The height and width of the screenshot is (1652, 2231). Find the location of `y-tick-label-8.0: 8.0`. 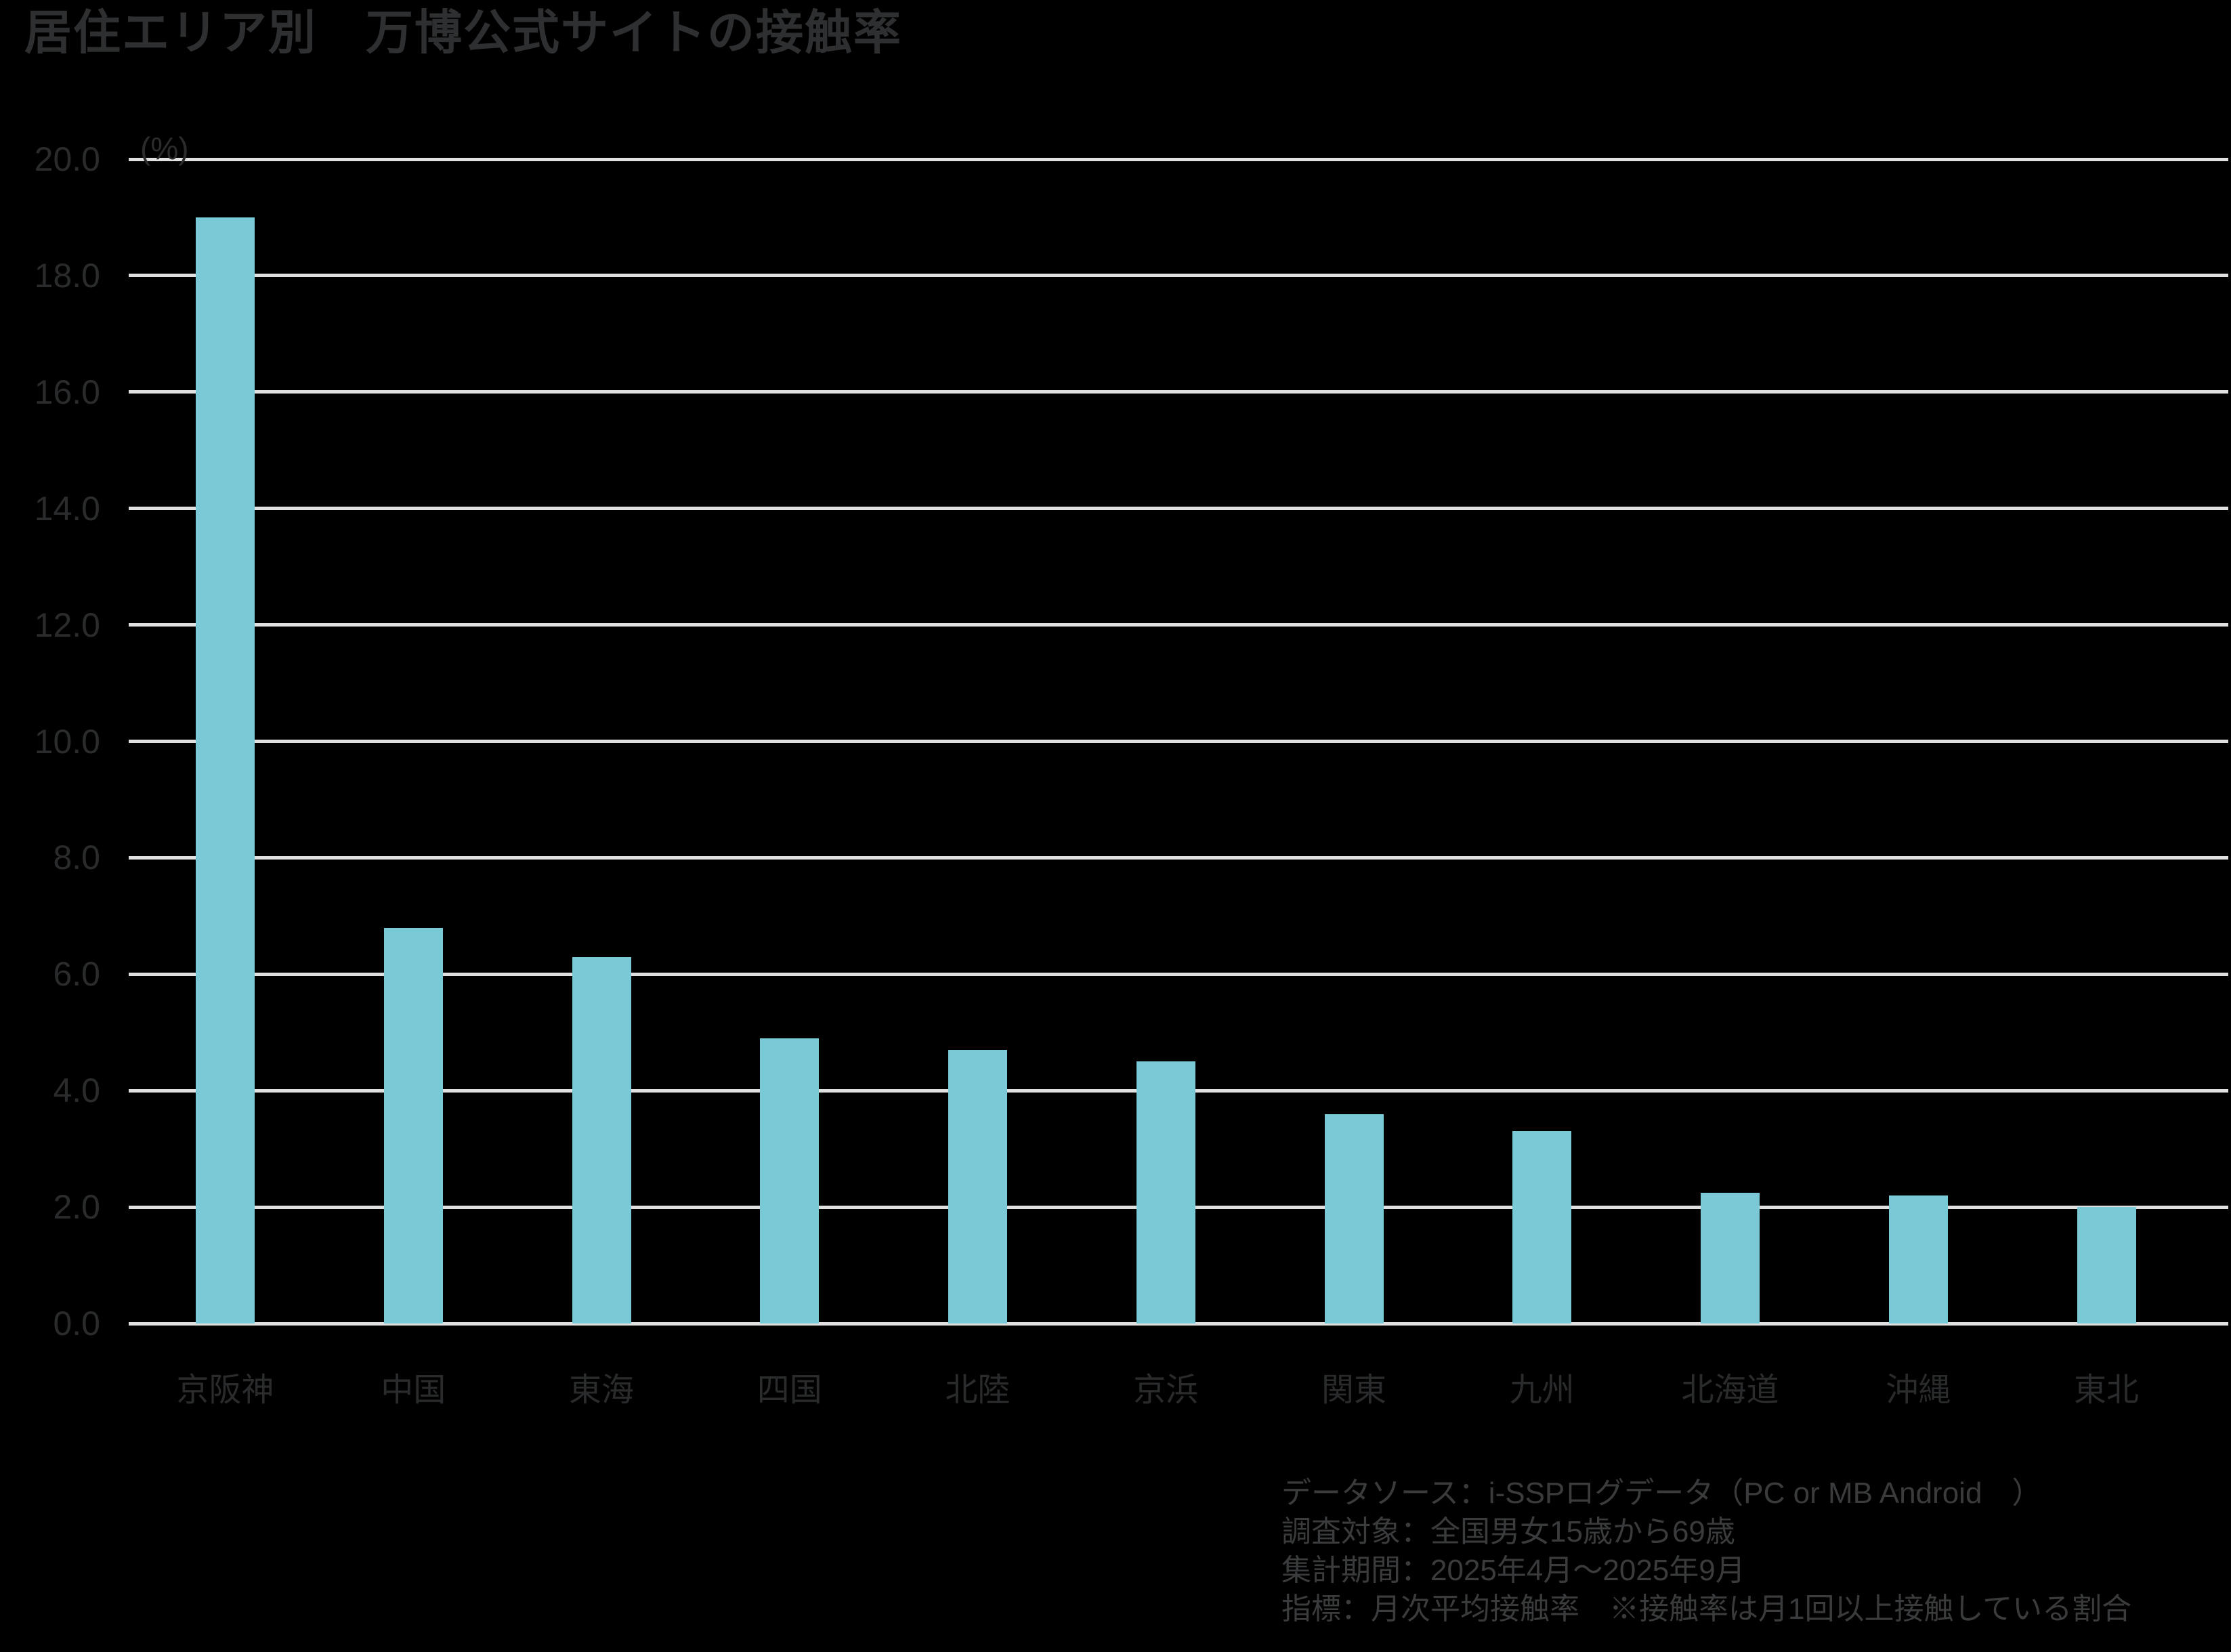

y-tick-label-8.0: 8.0 is located at coordinates (76, 858).